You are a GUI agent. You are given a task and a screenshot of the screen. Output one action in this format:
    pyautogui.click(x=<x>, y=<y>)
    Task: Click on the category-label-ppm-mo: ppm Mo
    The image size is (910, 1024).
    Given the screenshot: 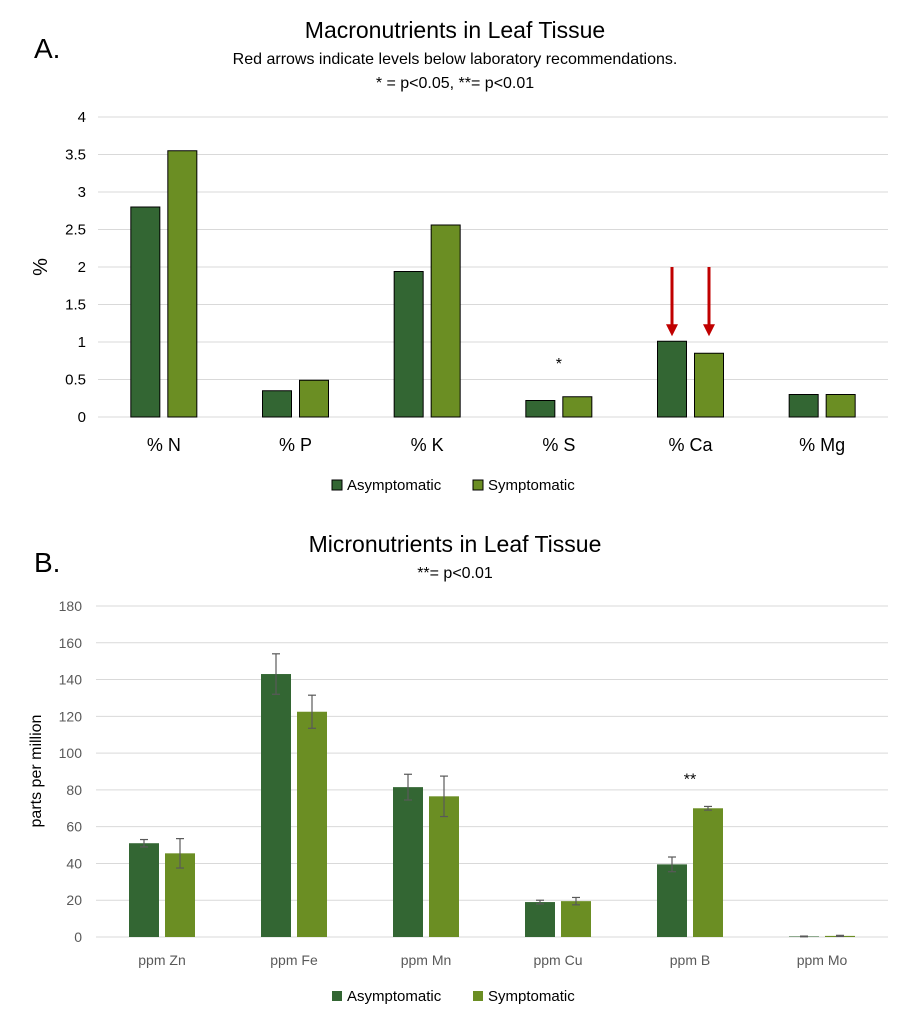 What is the action you would take?
    pyautogui.click(x=822, y=960)
    